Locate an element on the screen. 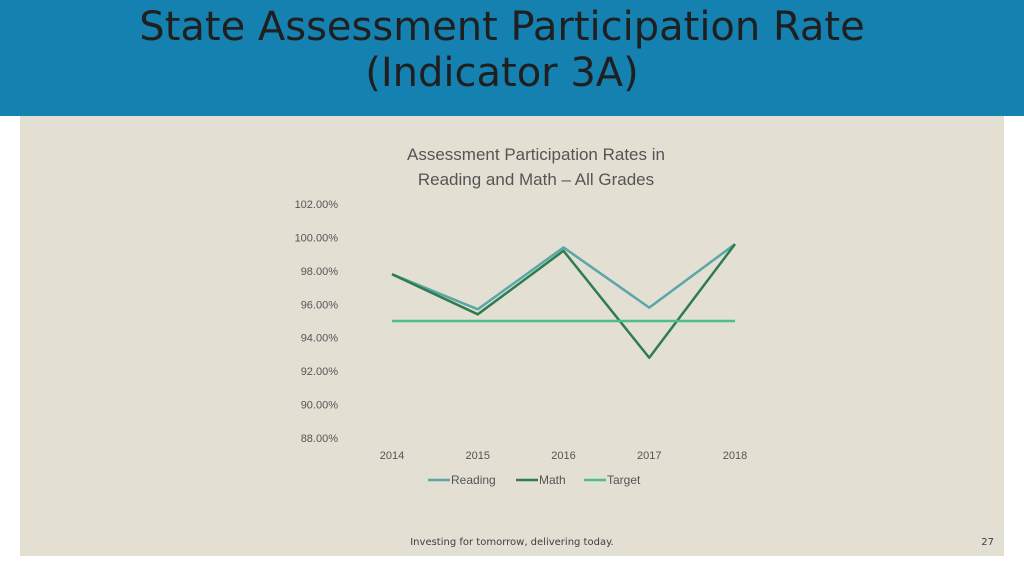  chart-title-line-2: Reading and Math – All Grades is located at coordinates (536, 179).